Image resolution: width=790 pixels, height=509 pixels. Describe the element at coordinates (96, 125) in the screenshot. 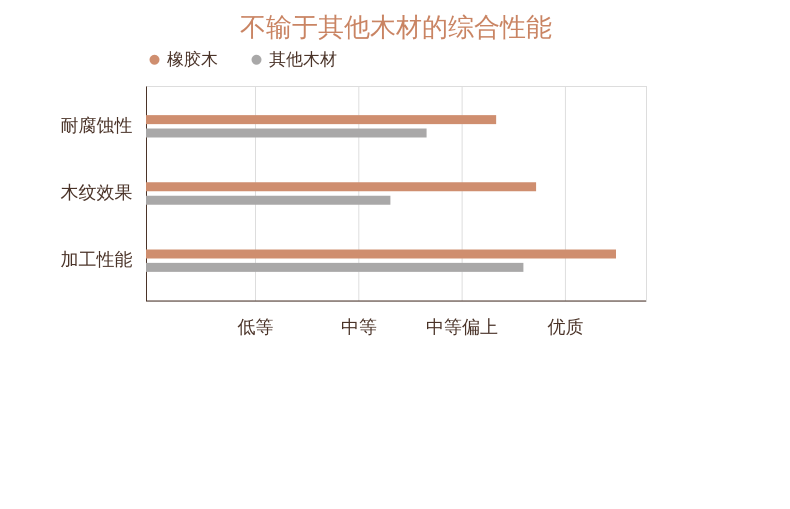

I see `y-tick-label: 耐腐蚀性` at that location.